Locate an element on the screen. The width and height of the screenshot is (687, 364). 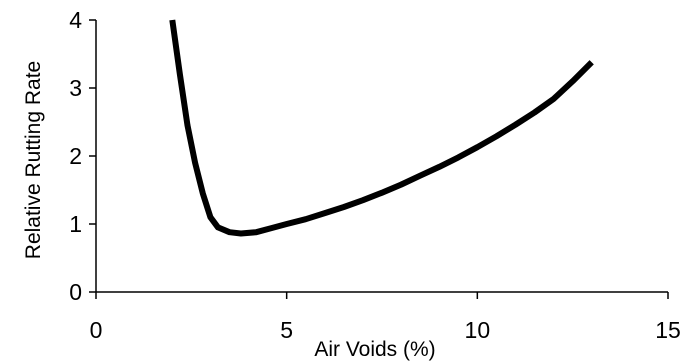
y-axis-label: Relative Rutting Rate is located at coordinates (33, 160).